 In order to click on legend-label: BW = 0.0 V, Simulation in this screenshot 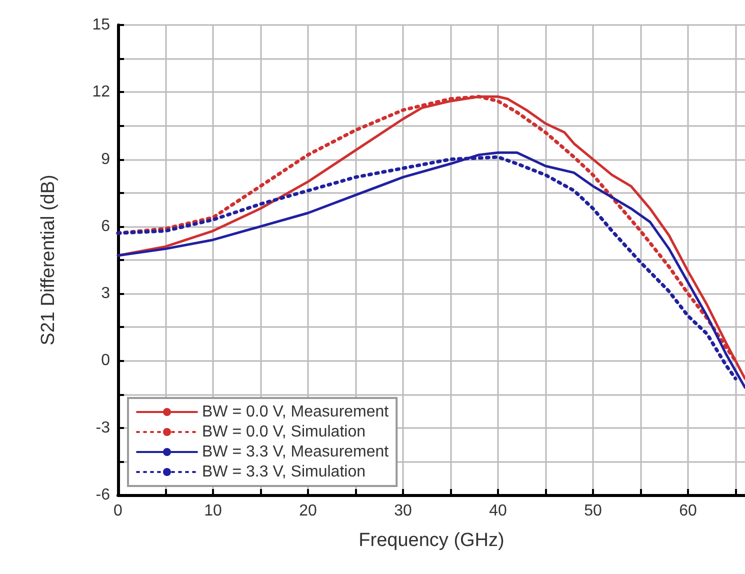, I will do `click(284, 432)`.